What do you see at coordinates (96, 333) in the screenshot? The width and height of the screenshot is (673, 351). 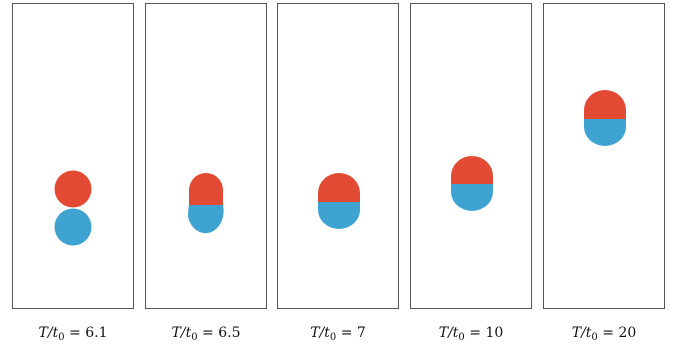 I see `ratio-value: 6.1` at bounding box center [96, 333].